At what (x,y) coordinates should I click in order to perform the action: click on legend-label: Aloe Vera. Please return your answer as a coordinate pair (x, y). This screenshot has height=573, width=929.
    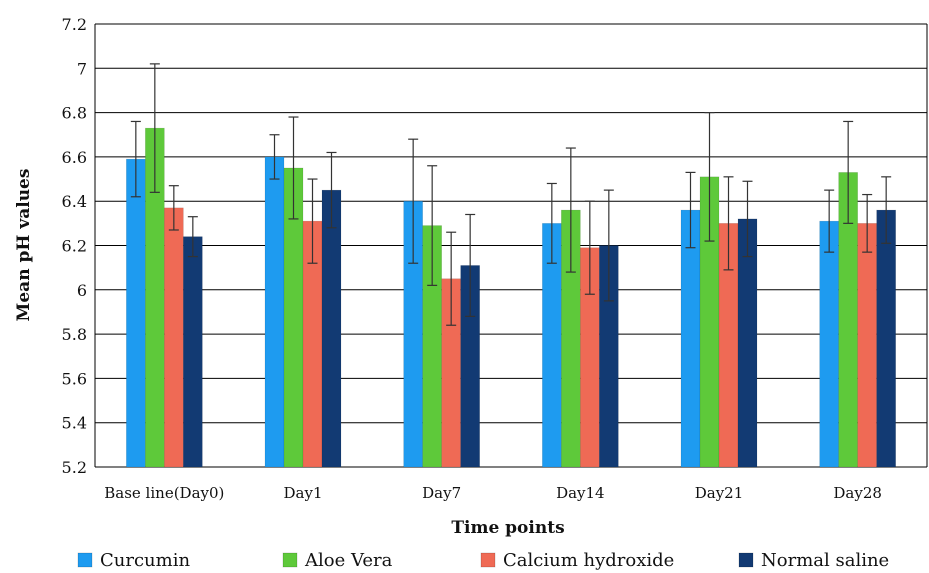
    Looking at the image, I should click on (348, 560).